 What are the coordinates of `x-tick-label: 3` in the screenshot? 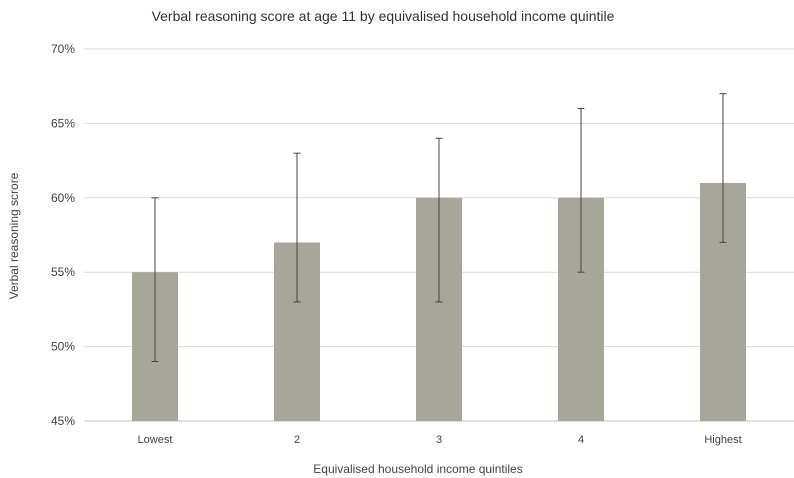 It's located at (439, 440).